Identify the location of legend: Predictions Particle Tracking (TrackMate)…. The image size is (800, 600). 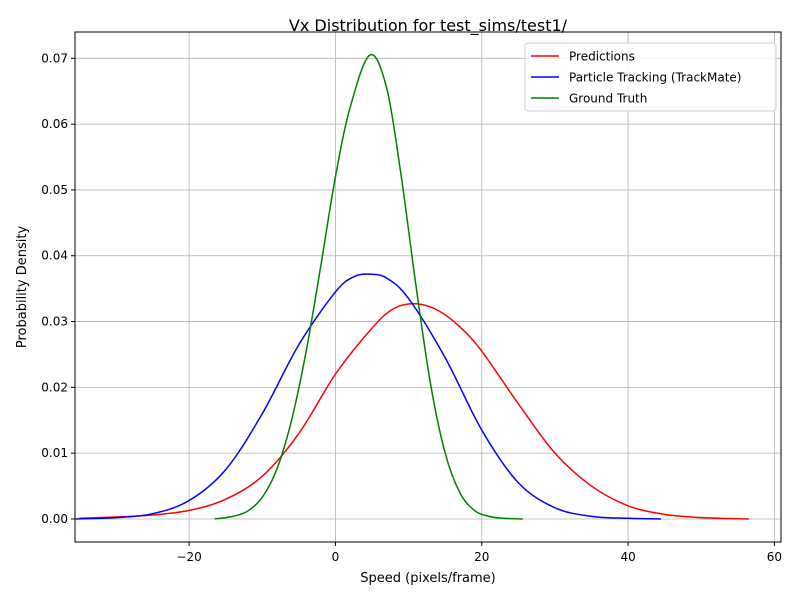
(650, 77).